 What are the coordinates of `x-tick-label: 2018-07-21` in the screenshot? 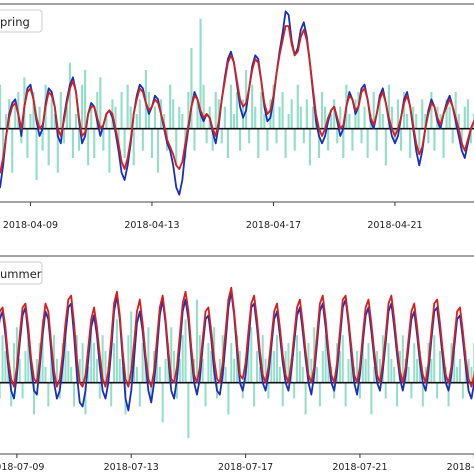 It's located at (359, 467).